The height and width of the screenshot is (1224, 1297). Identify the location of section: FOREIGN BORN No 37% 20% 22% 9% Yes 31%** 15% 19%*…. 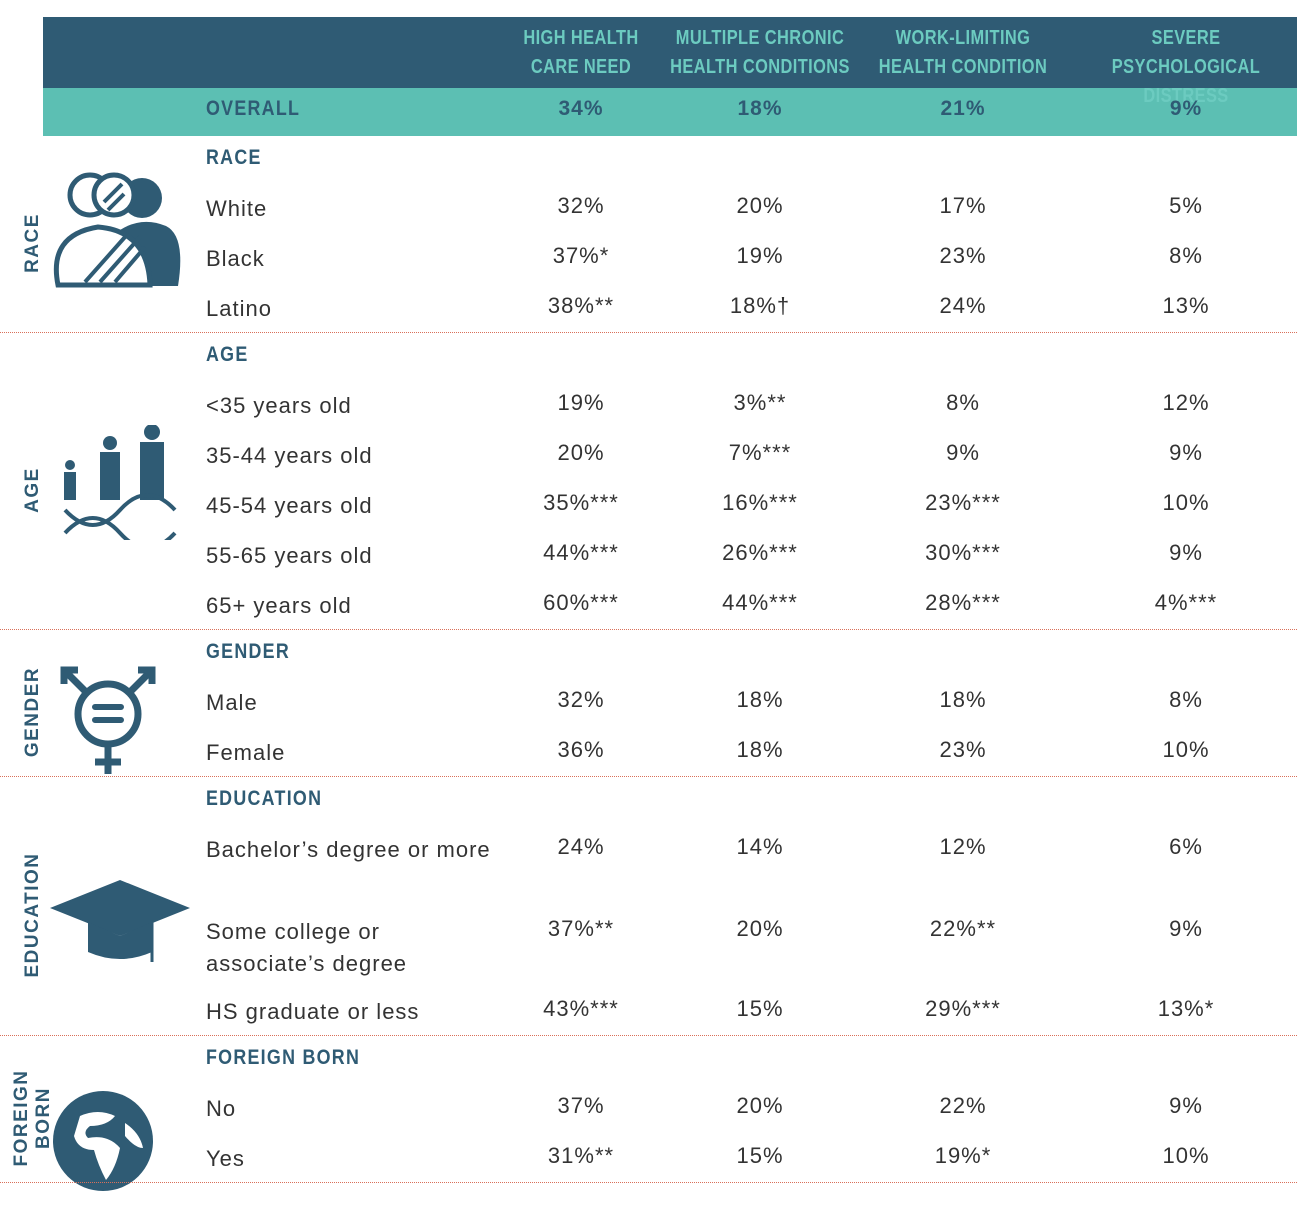
(648, 1109).